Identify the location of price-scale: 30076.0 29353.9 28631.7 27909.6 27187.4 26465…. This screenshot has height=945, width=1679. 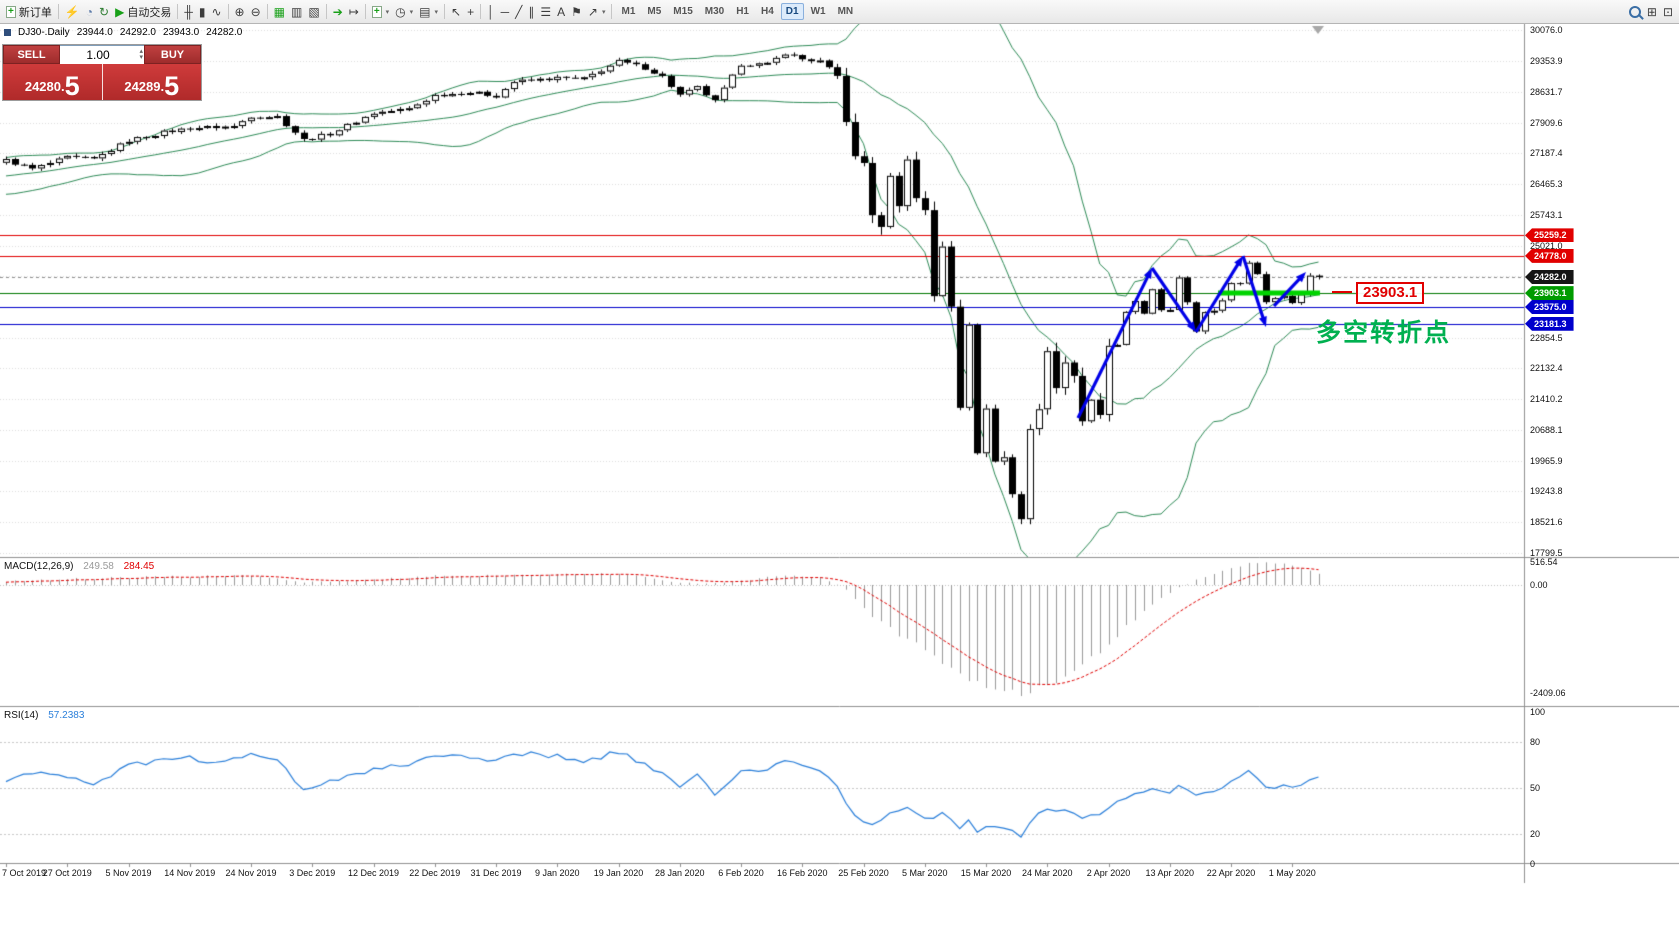
(1601, 453).